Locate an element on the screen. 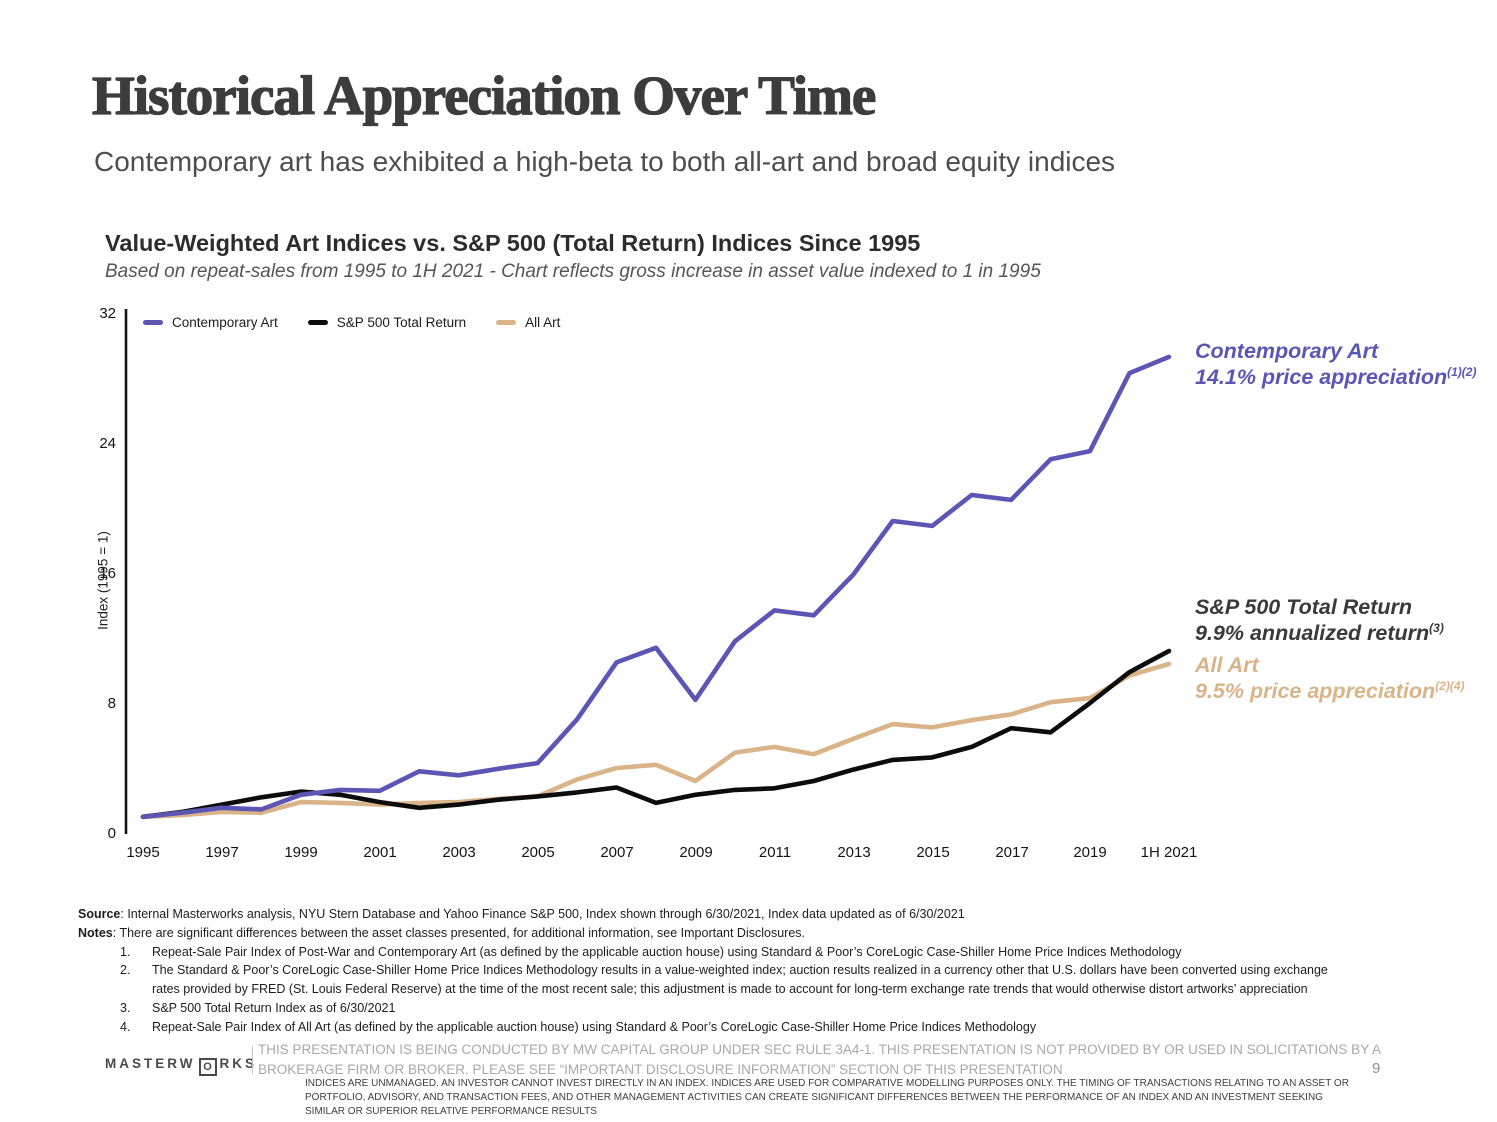 This screenshot has width=1497, height=1122. x-tick-label: 2019 is located at coordinates (1090, 852).